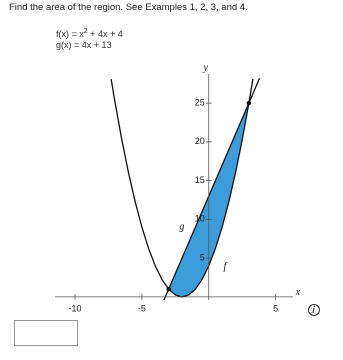 The height and width of the screenshot is (360, 343). Describe the element at coordinates (298, 292) in the screenshot. I see `x-axis-label: x` at that location.